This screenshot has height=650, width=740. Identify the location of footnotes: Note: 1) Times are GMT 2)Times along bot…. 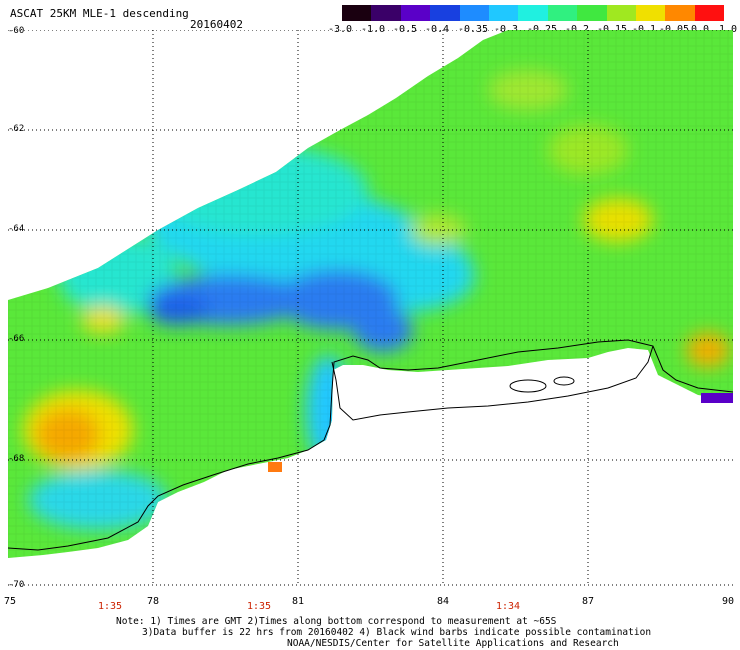
(383, 632).